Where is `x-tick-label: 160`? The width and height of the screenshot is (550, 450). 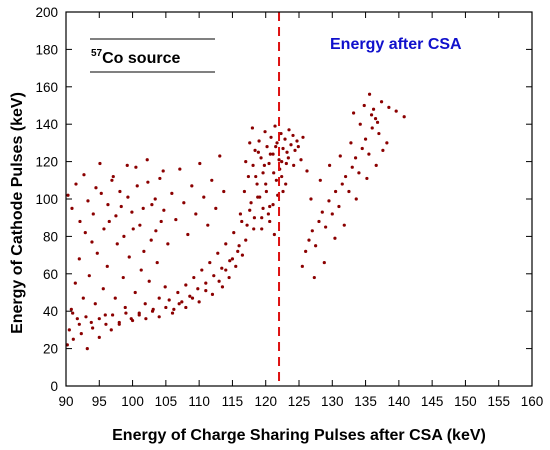
x-tick-label: 160 is located at coordinates (532, 401).